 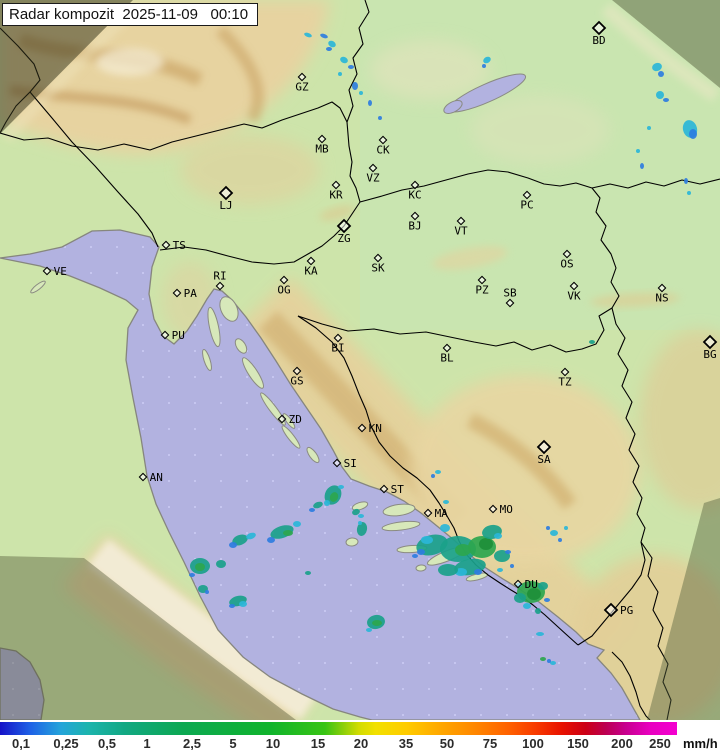 What do you see at coordinates (311, 271) in the screenshot?
I see `city-label-KA: KA` at bounding box center [311, 271].